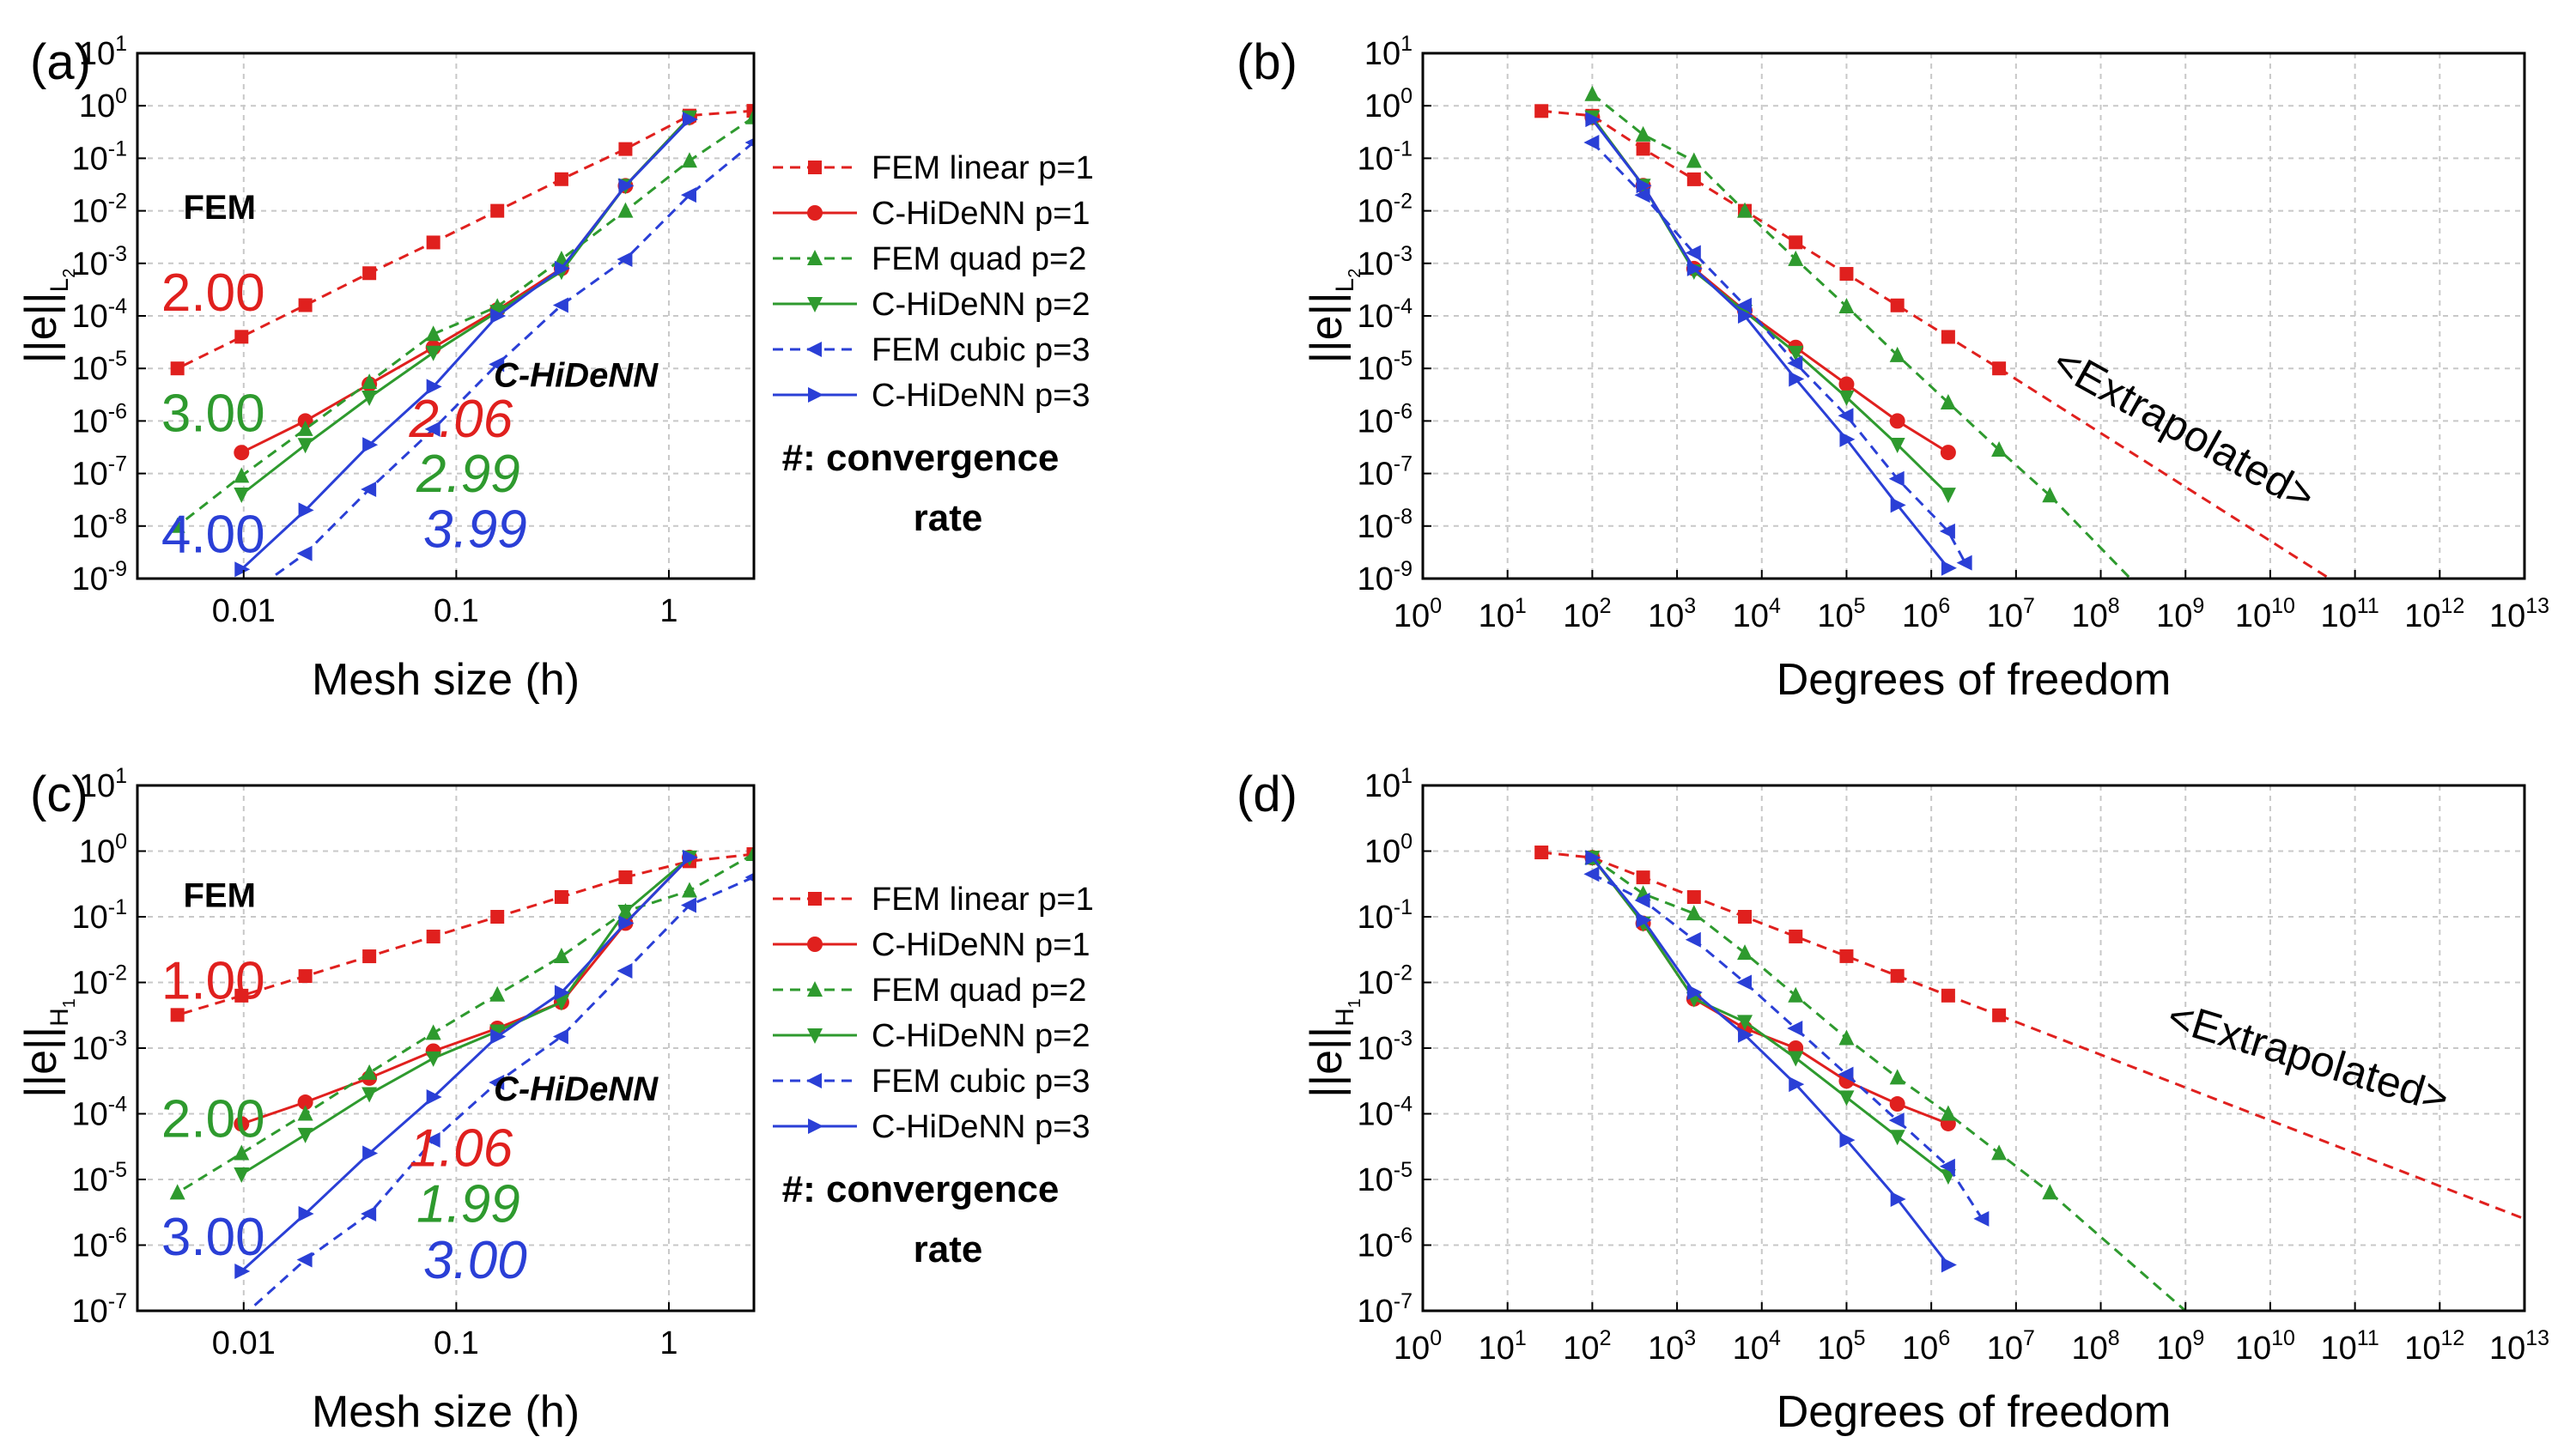 Image resolution: width=2576 pixels, height=1455 pixels. What do you see at coordinates (1757, 1346) in the screenshot?
I see `x-tick-label: 10⁴` at bounding box center [1757, 1346].